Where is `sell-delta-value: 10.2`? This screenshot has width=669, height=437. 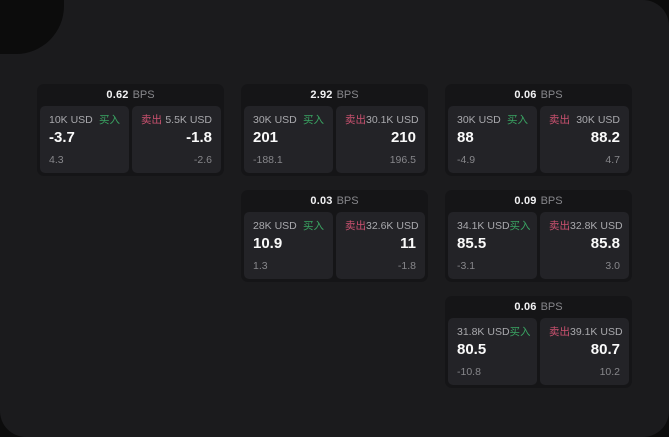 sell-delta-value: 10.2 is located at coordinates (609, 372).